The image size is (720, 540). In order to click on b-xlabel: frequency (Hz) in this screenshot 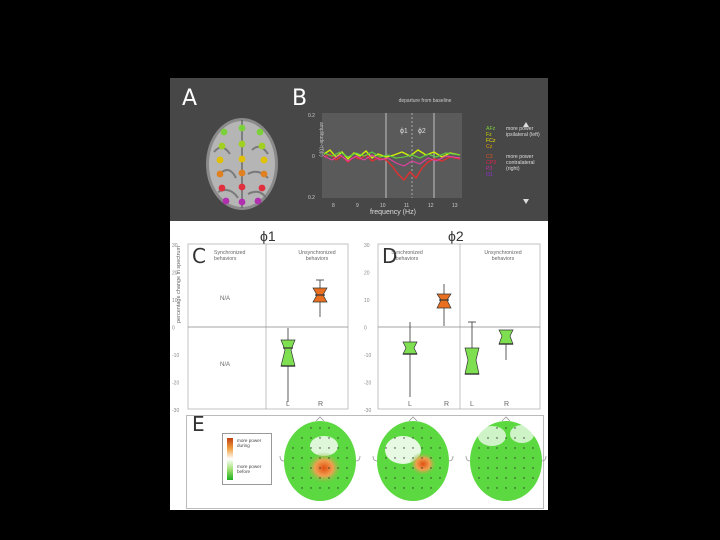, I will do `click(393, 212)`.